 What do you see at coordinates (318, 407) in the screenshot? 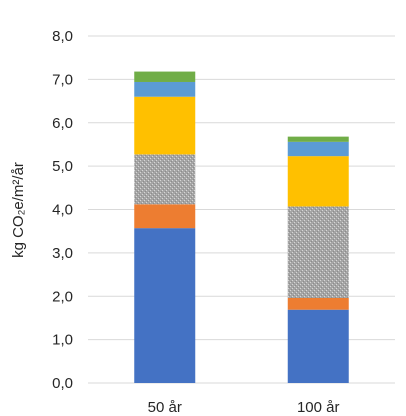
I see `x-category-label: 100 år` at bounding box center [318, 407].